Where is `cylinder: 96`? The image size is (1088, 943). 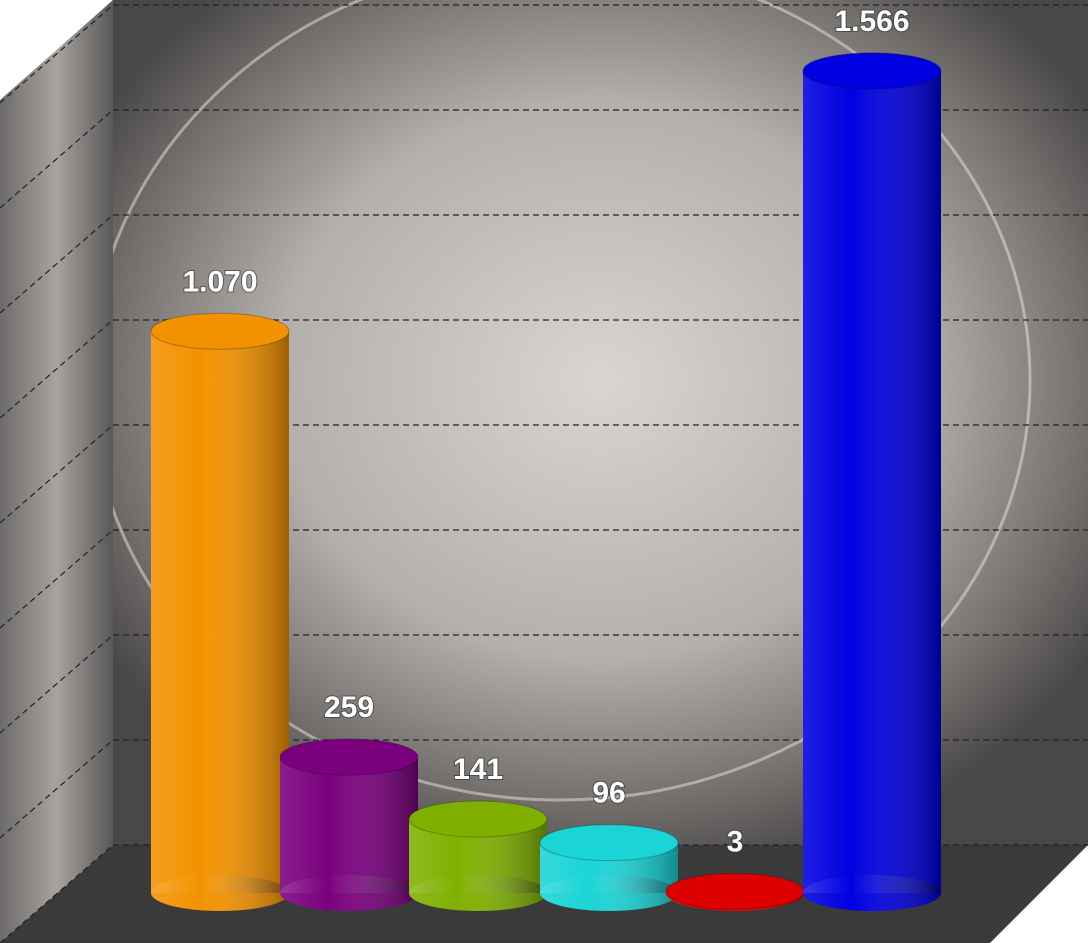
cylinder: 96 is located at coordinates (609, 843).